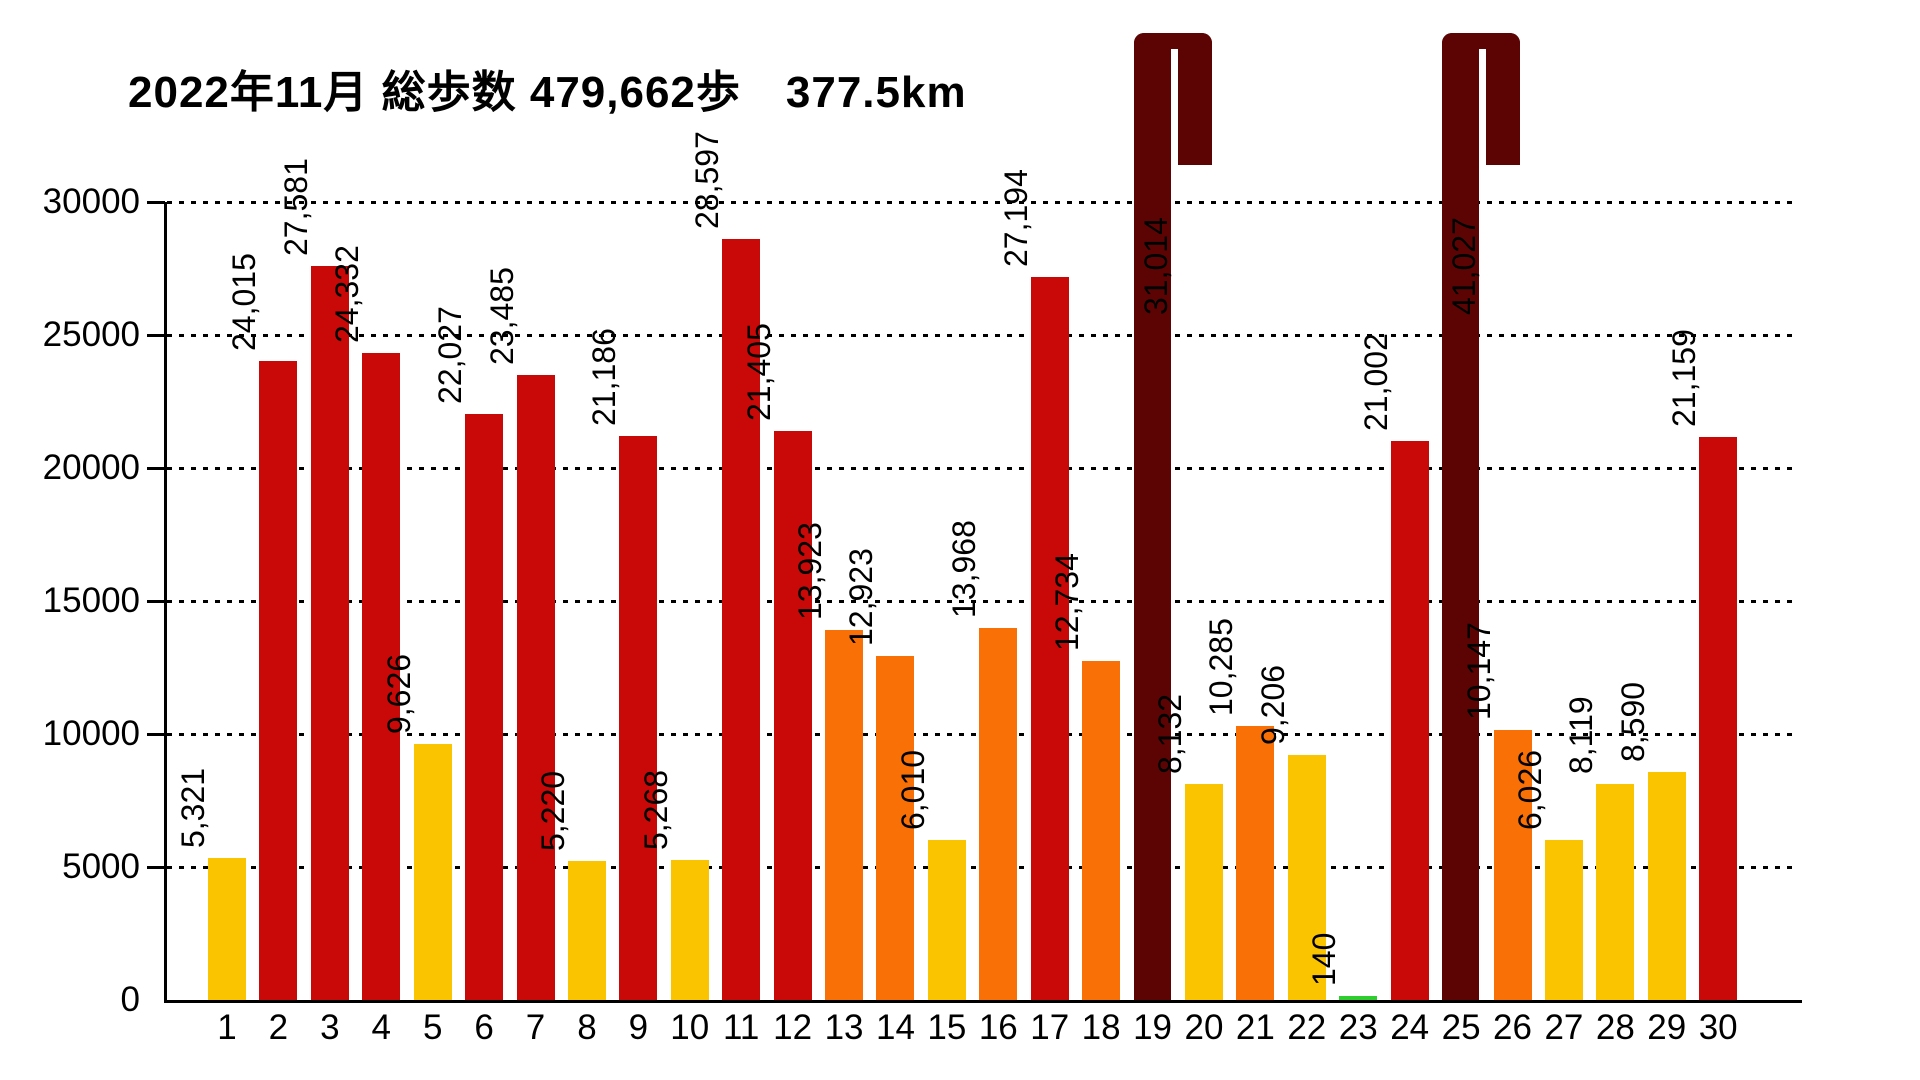  What do you see at coordinates (861, 597) in the screenshot?
I see `bar-value-label: 12,923` at bounding box center [861, 597].